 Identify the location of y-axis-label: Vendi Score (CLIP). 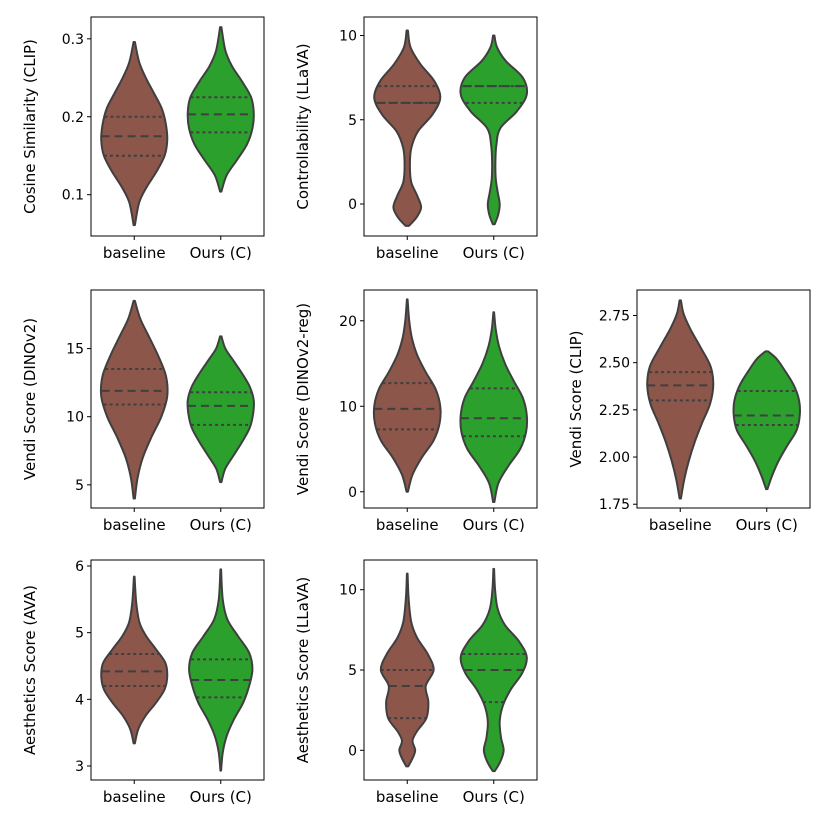
(576, 398).